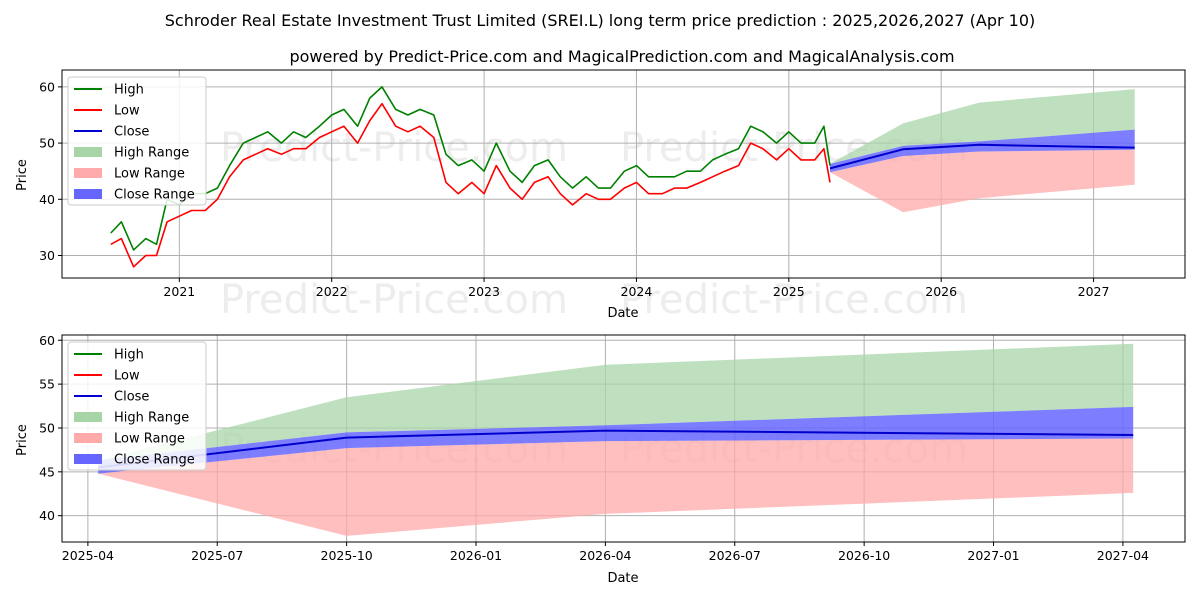 The image size is (1200, 604). I want to click on top-x-tick-label: 2024, so click(637, 291).